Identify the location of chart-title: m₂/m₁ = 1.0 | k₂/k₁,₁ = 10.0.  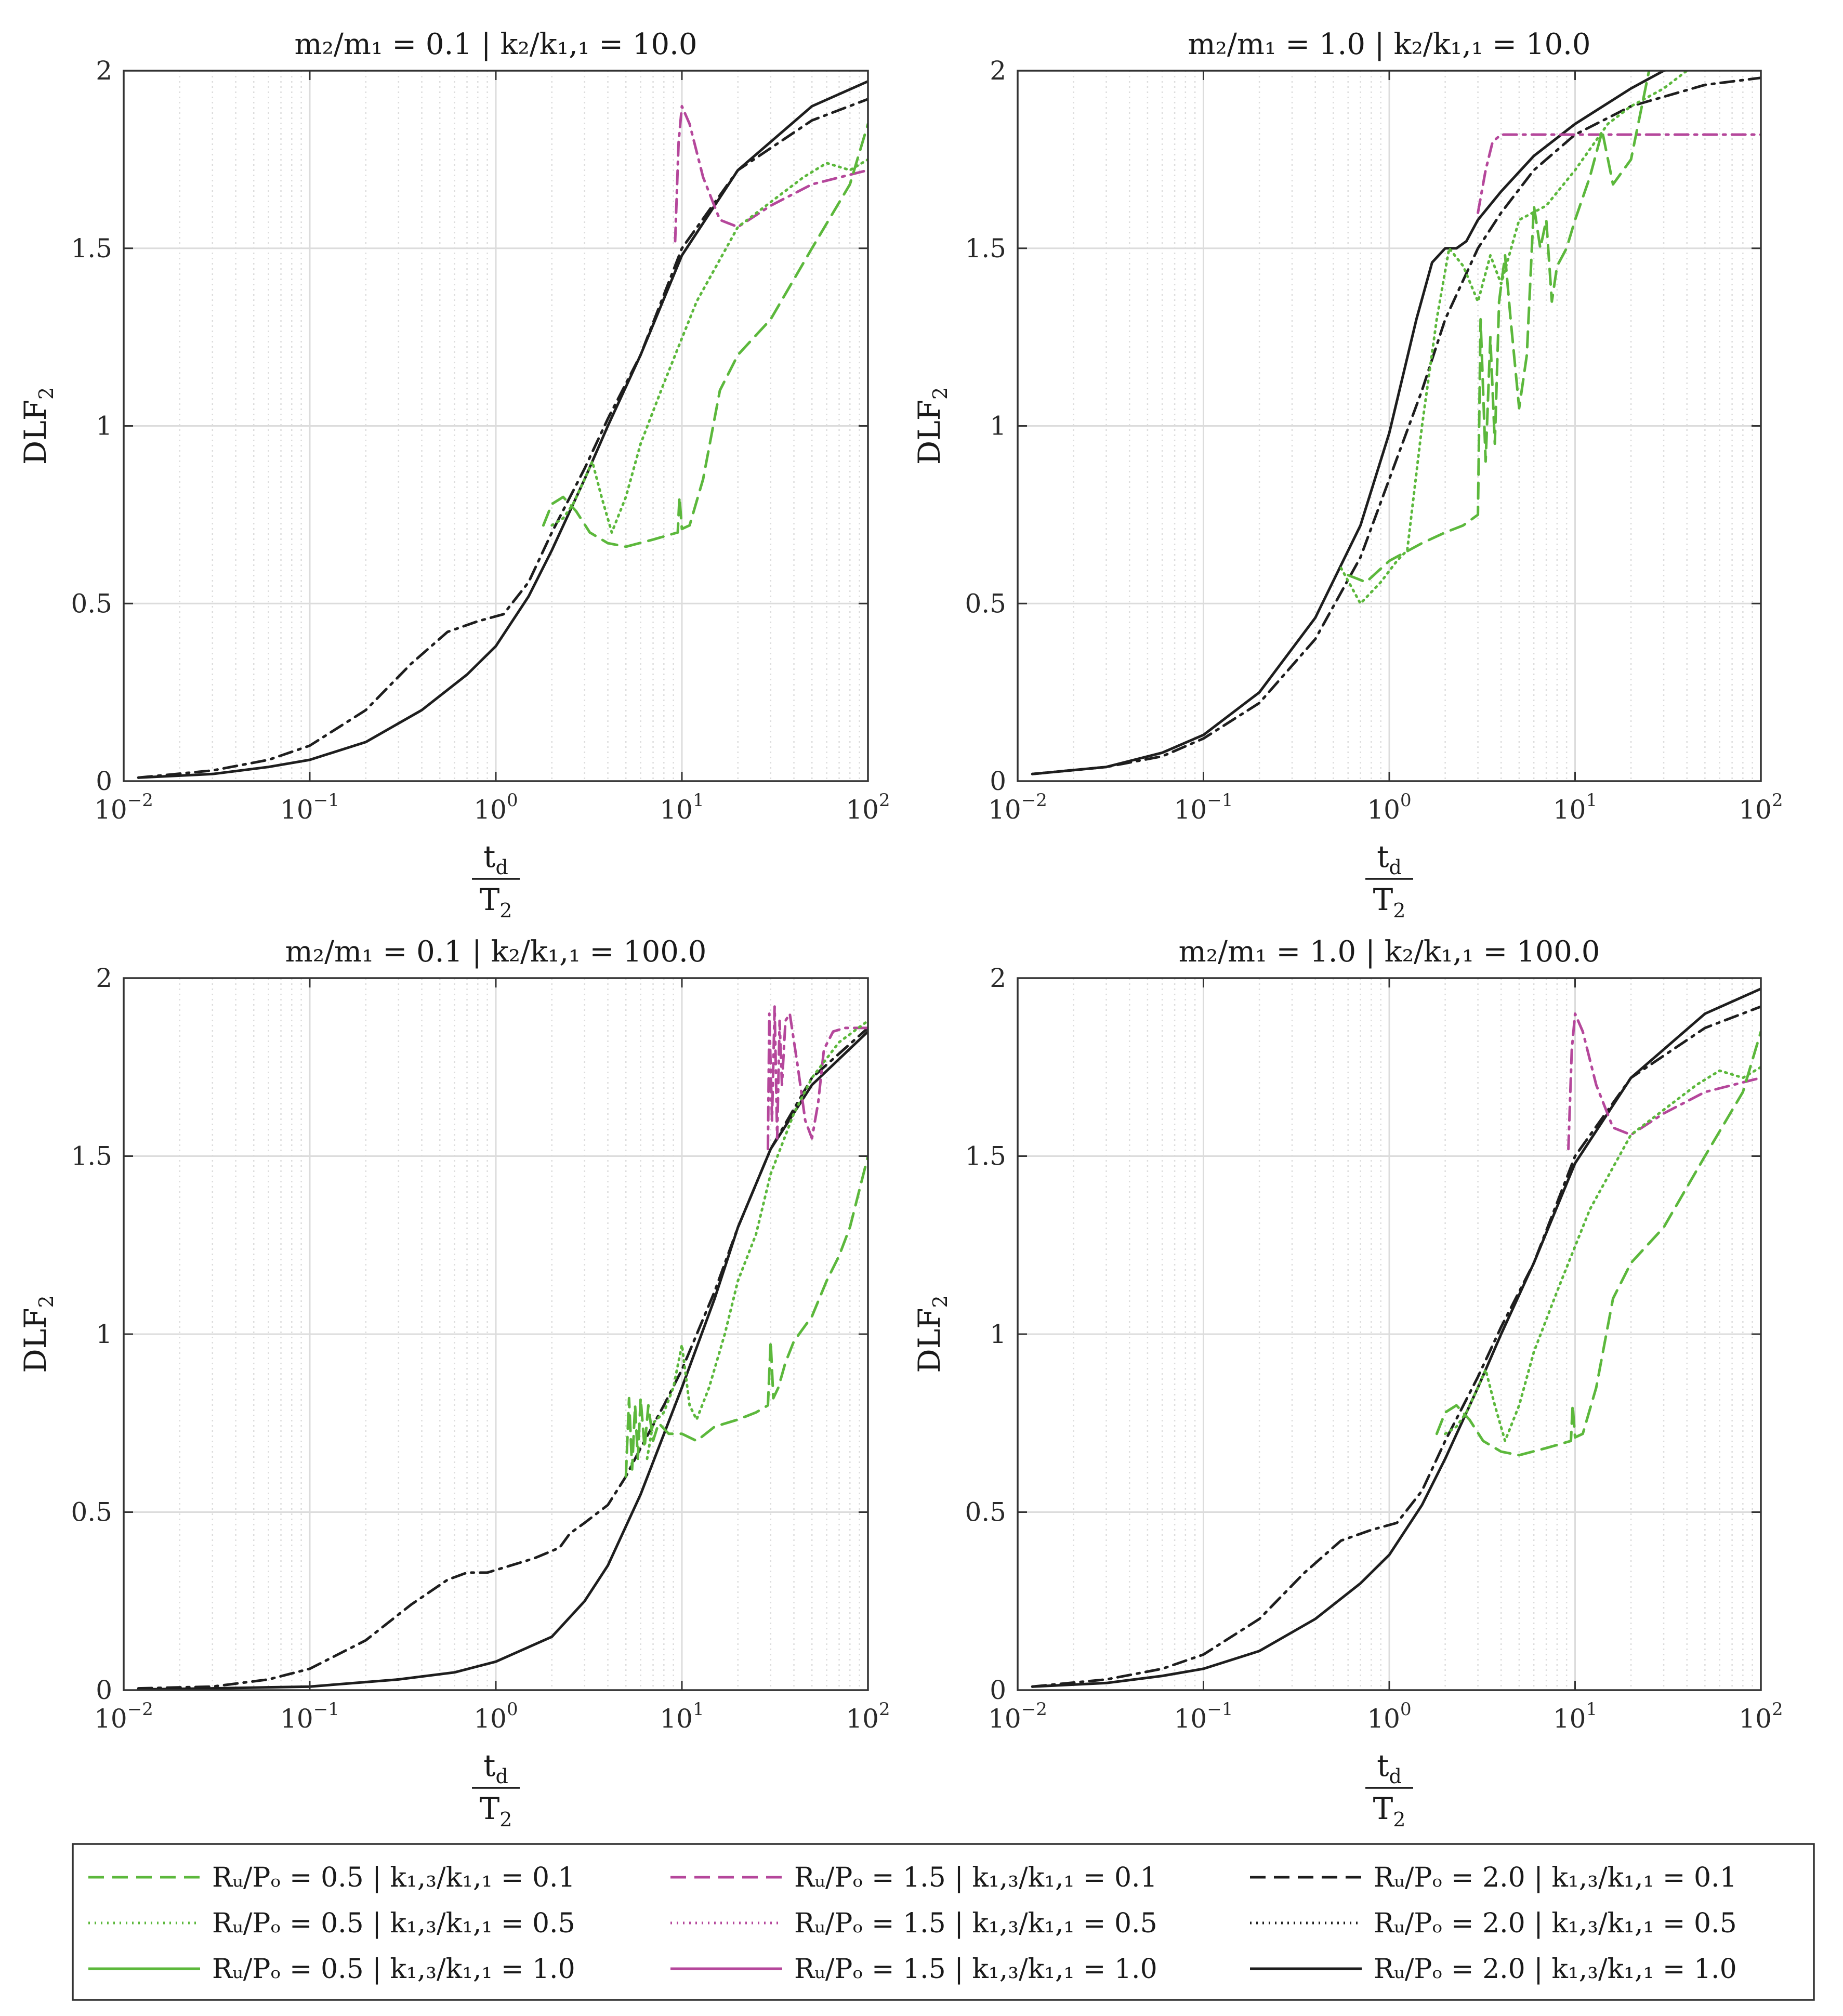
(1389, 44).